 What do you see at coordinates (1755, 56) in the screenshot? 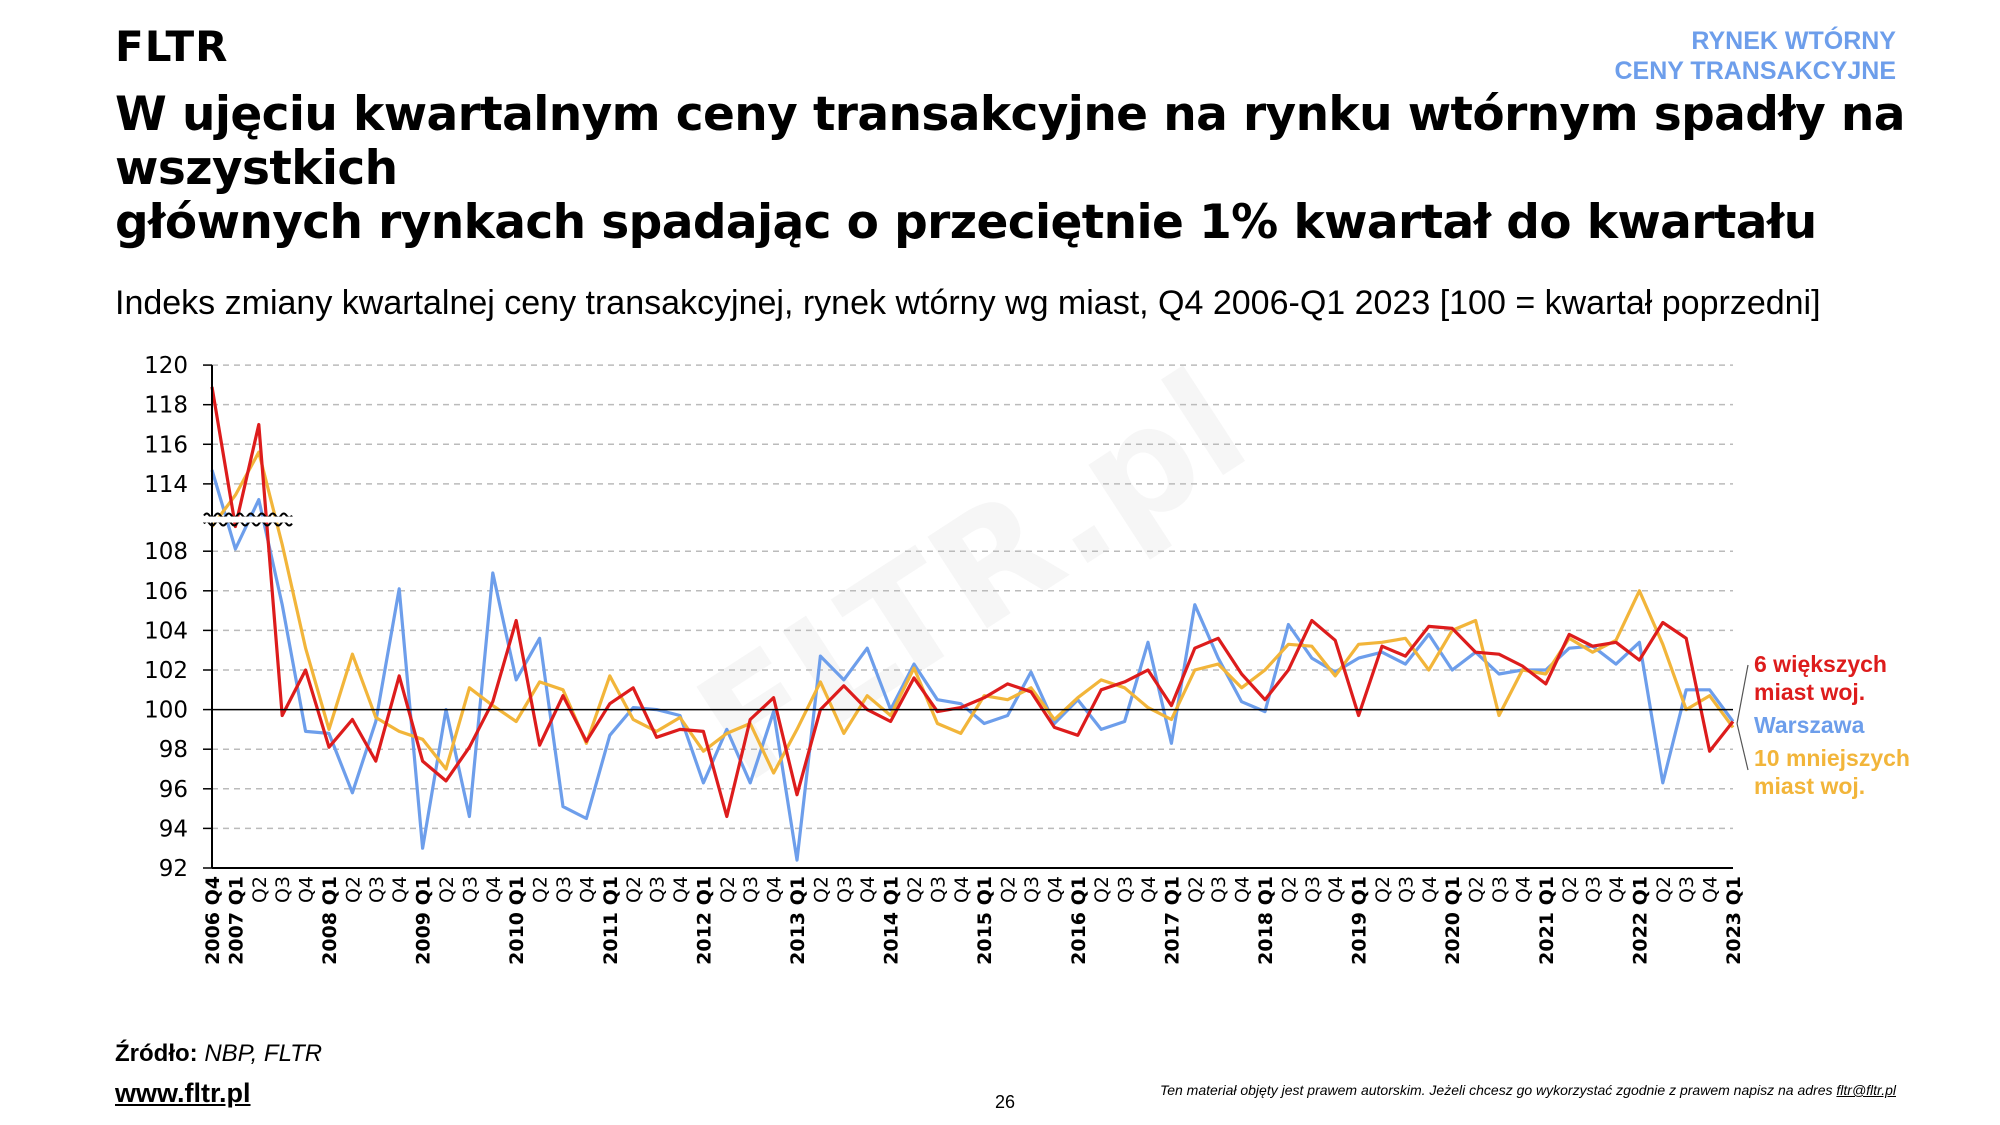
I see `section-tag: RYNEK WTÓRNY CENY TRANSAKCYJNE` at bounding box center [1755, 56].